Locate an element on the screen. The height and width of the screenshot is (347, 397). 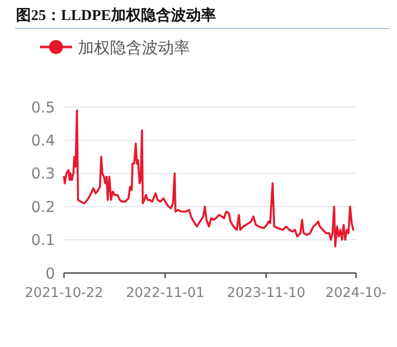
y-tick-label: 0.1 is located at coordinates (43, 240).